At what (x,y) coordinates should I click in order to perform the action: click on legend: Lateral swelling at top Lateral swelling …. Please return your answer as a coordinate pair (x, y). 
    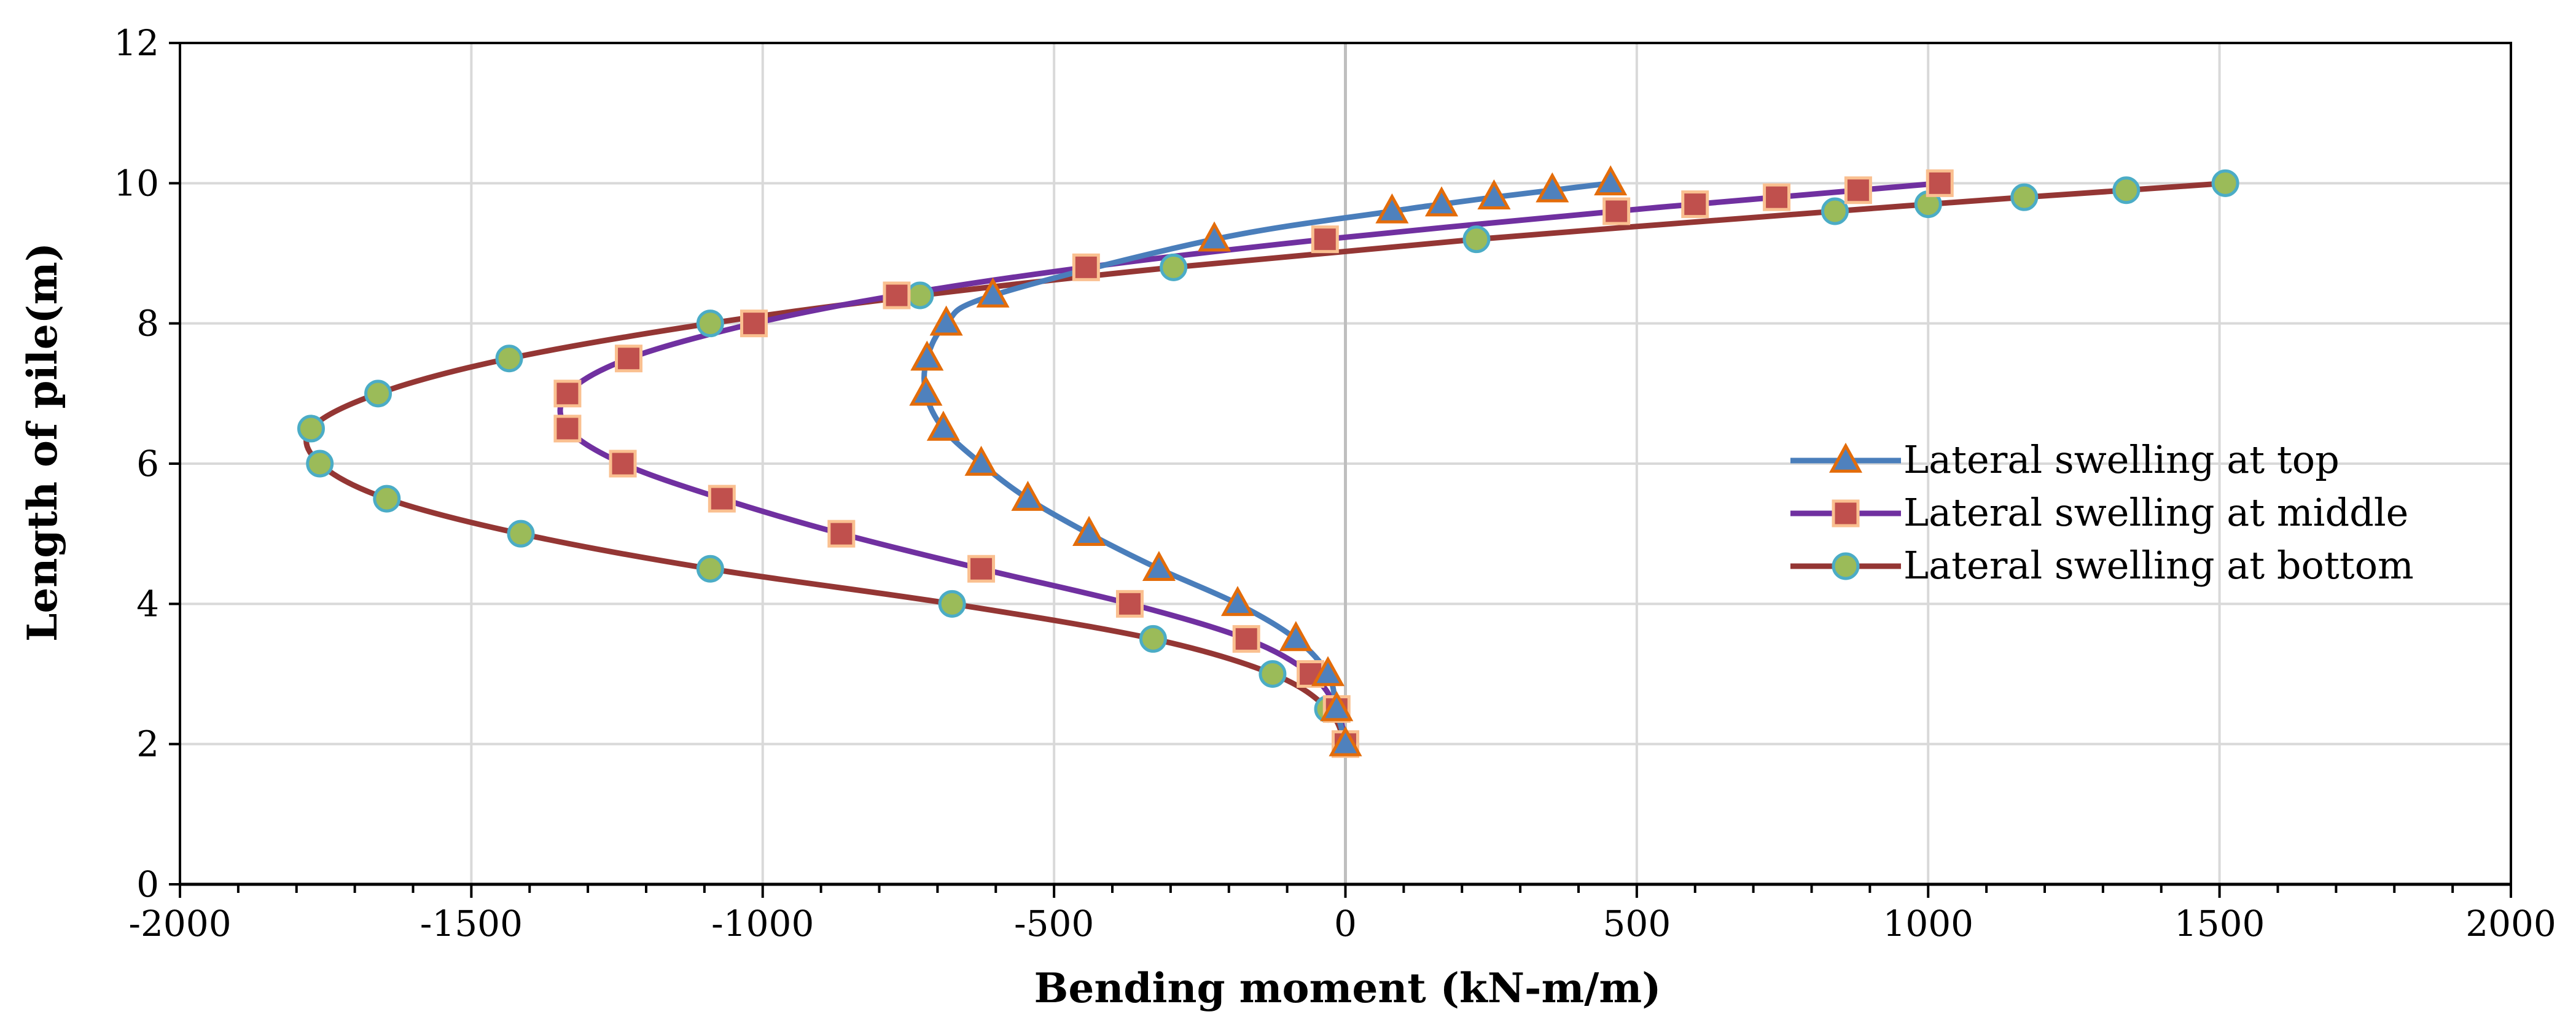
    Looking at the image, I should click on (2102, 512).